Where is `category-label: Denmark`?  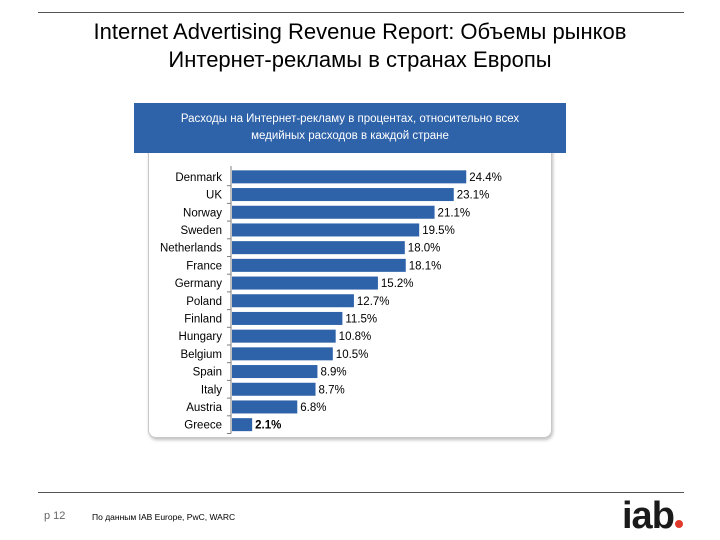 category-label: Denmark is located at coordinates (198, 178).